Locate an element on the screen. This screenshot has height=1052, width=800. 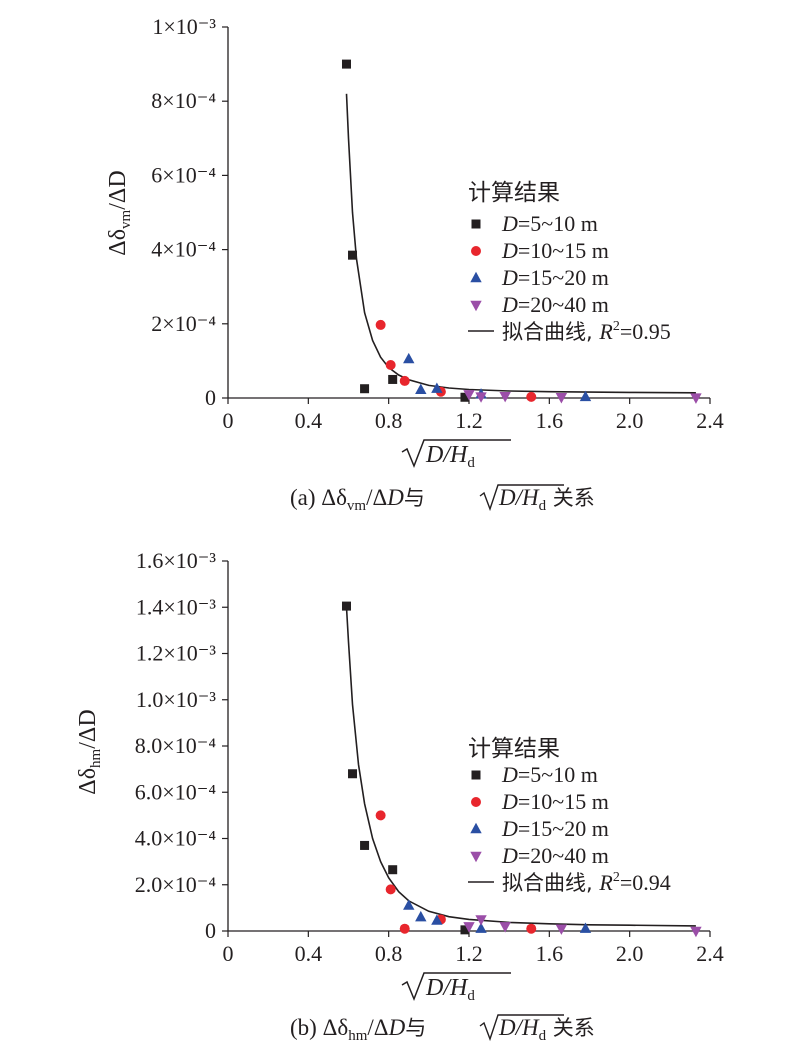
legend-label: D=20~40 m is located at coordinates (555, 855).